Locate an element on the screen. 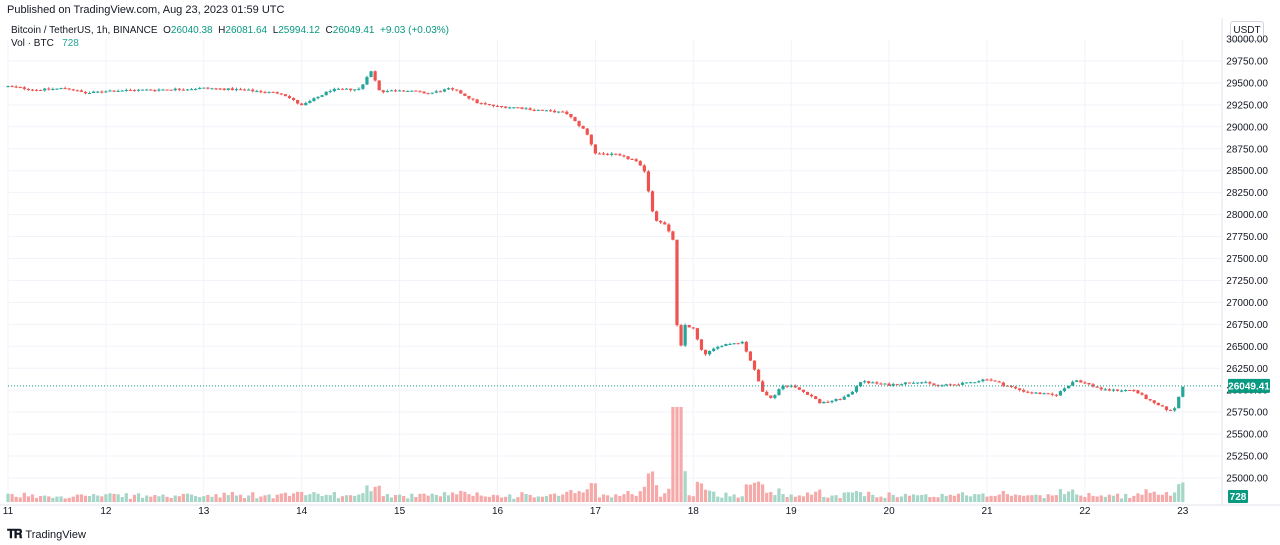 The height and width of the screenshot is (545, 1280). close-value: 26049.41 is located at coordinates (353, 30).